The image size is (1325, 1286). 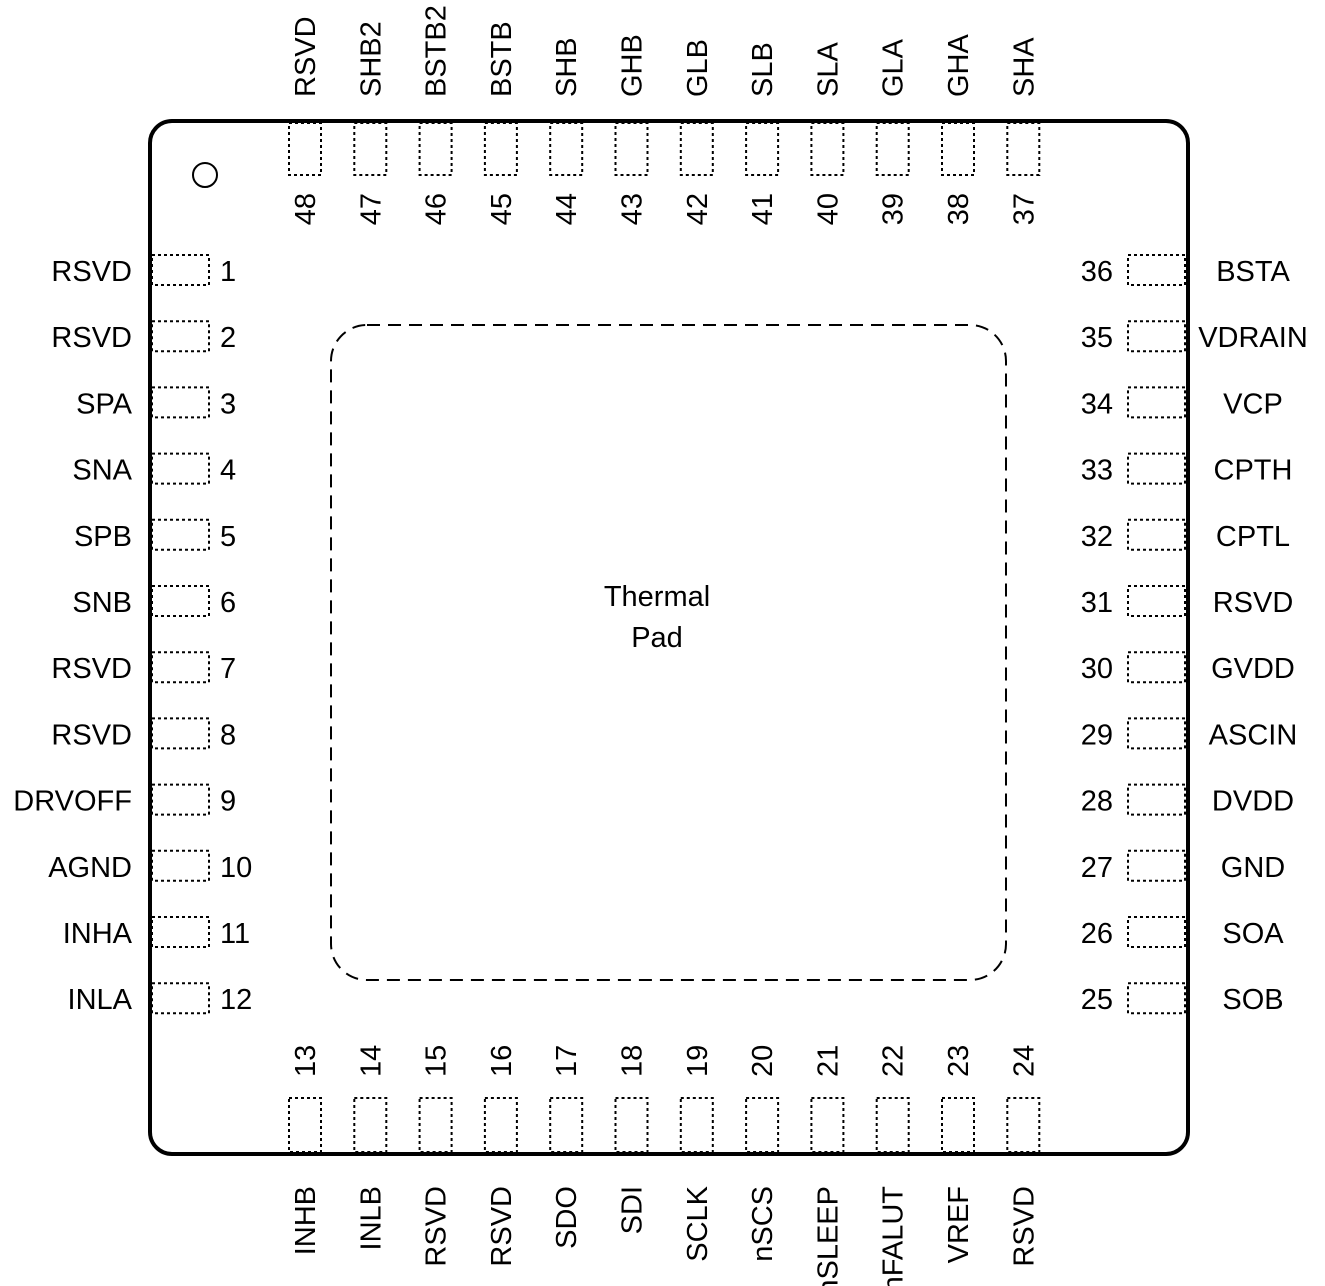 I want to click on pin-name: SOA, so click(x=1253, y=934).